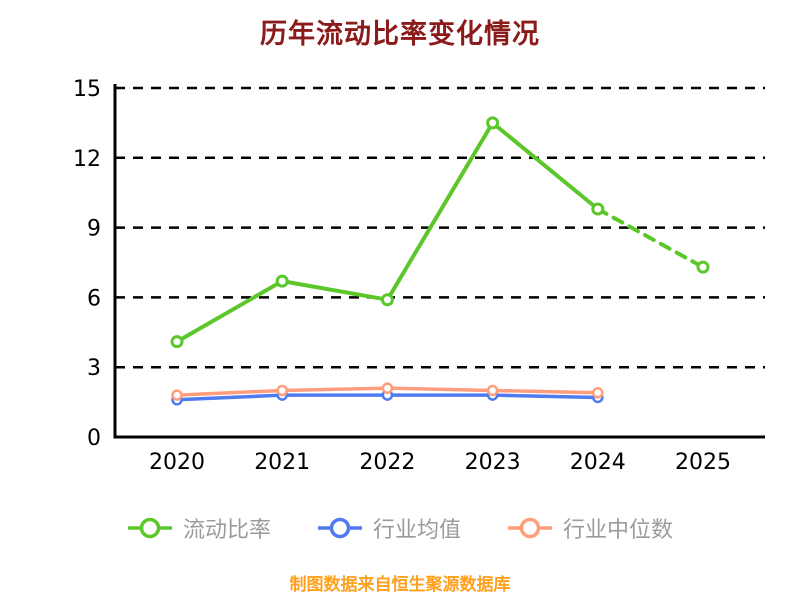  What do you see at coordinates (387, 462) in the screenshot?
I see `x-tick-label: 2022` at bounding box center [387, 462].